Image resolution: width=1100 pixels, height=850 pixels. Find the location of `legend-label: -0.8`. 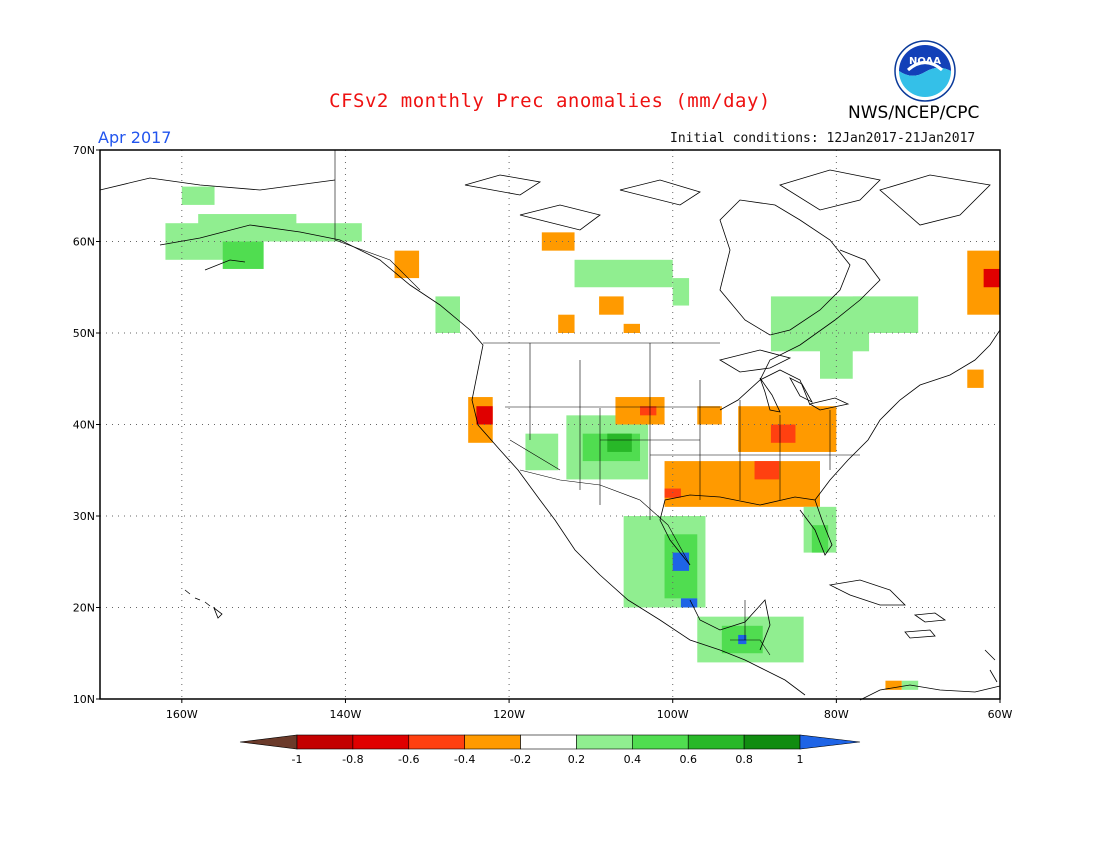

legend-label: -0.8 is located at coordinates (352, 759).